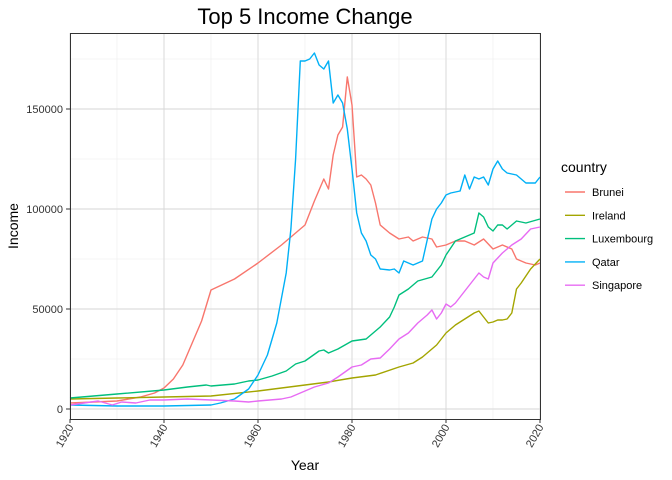 The width and height of the screenshot is (672, 480). Describe the element at coordinates (253, 436) in the screenshot. I see `x-tick-label: 1960` at that location.